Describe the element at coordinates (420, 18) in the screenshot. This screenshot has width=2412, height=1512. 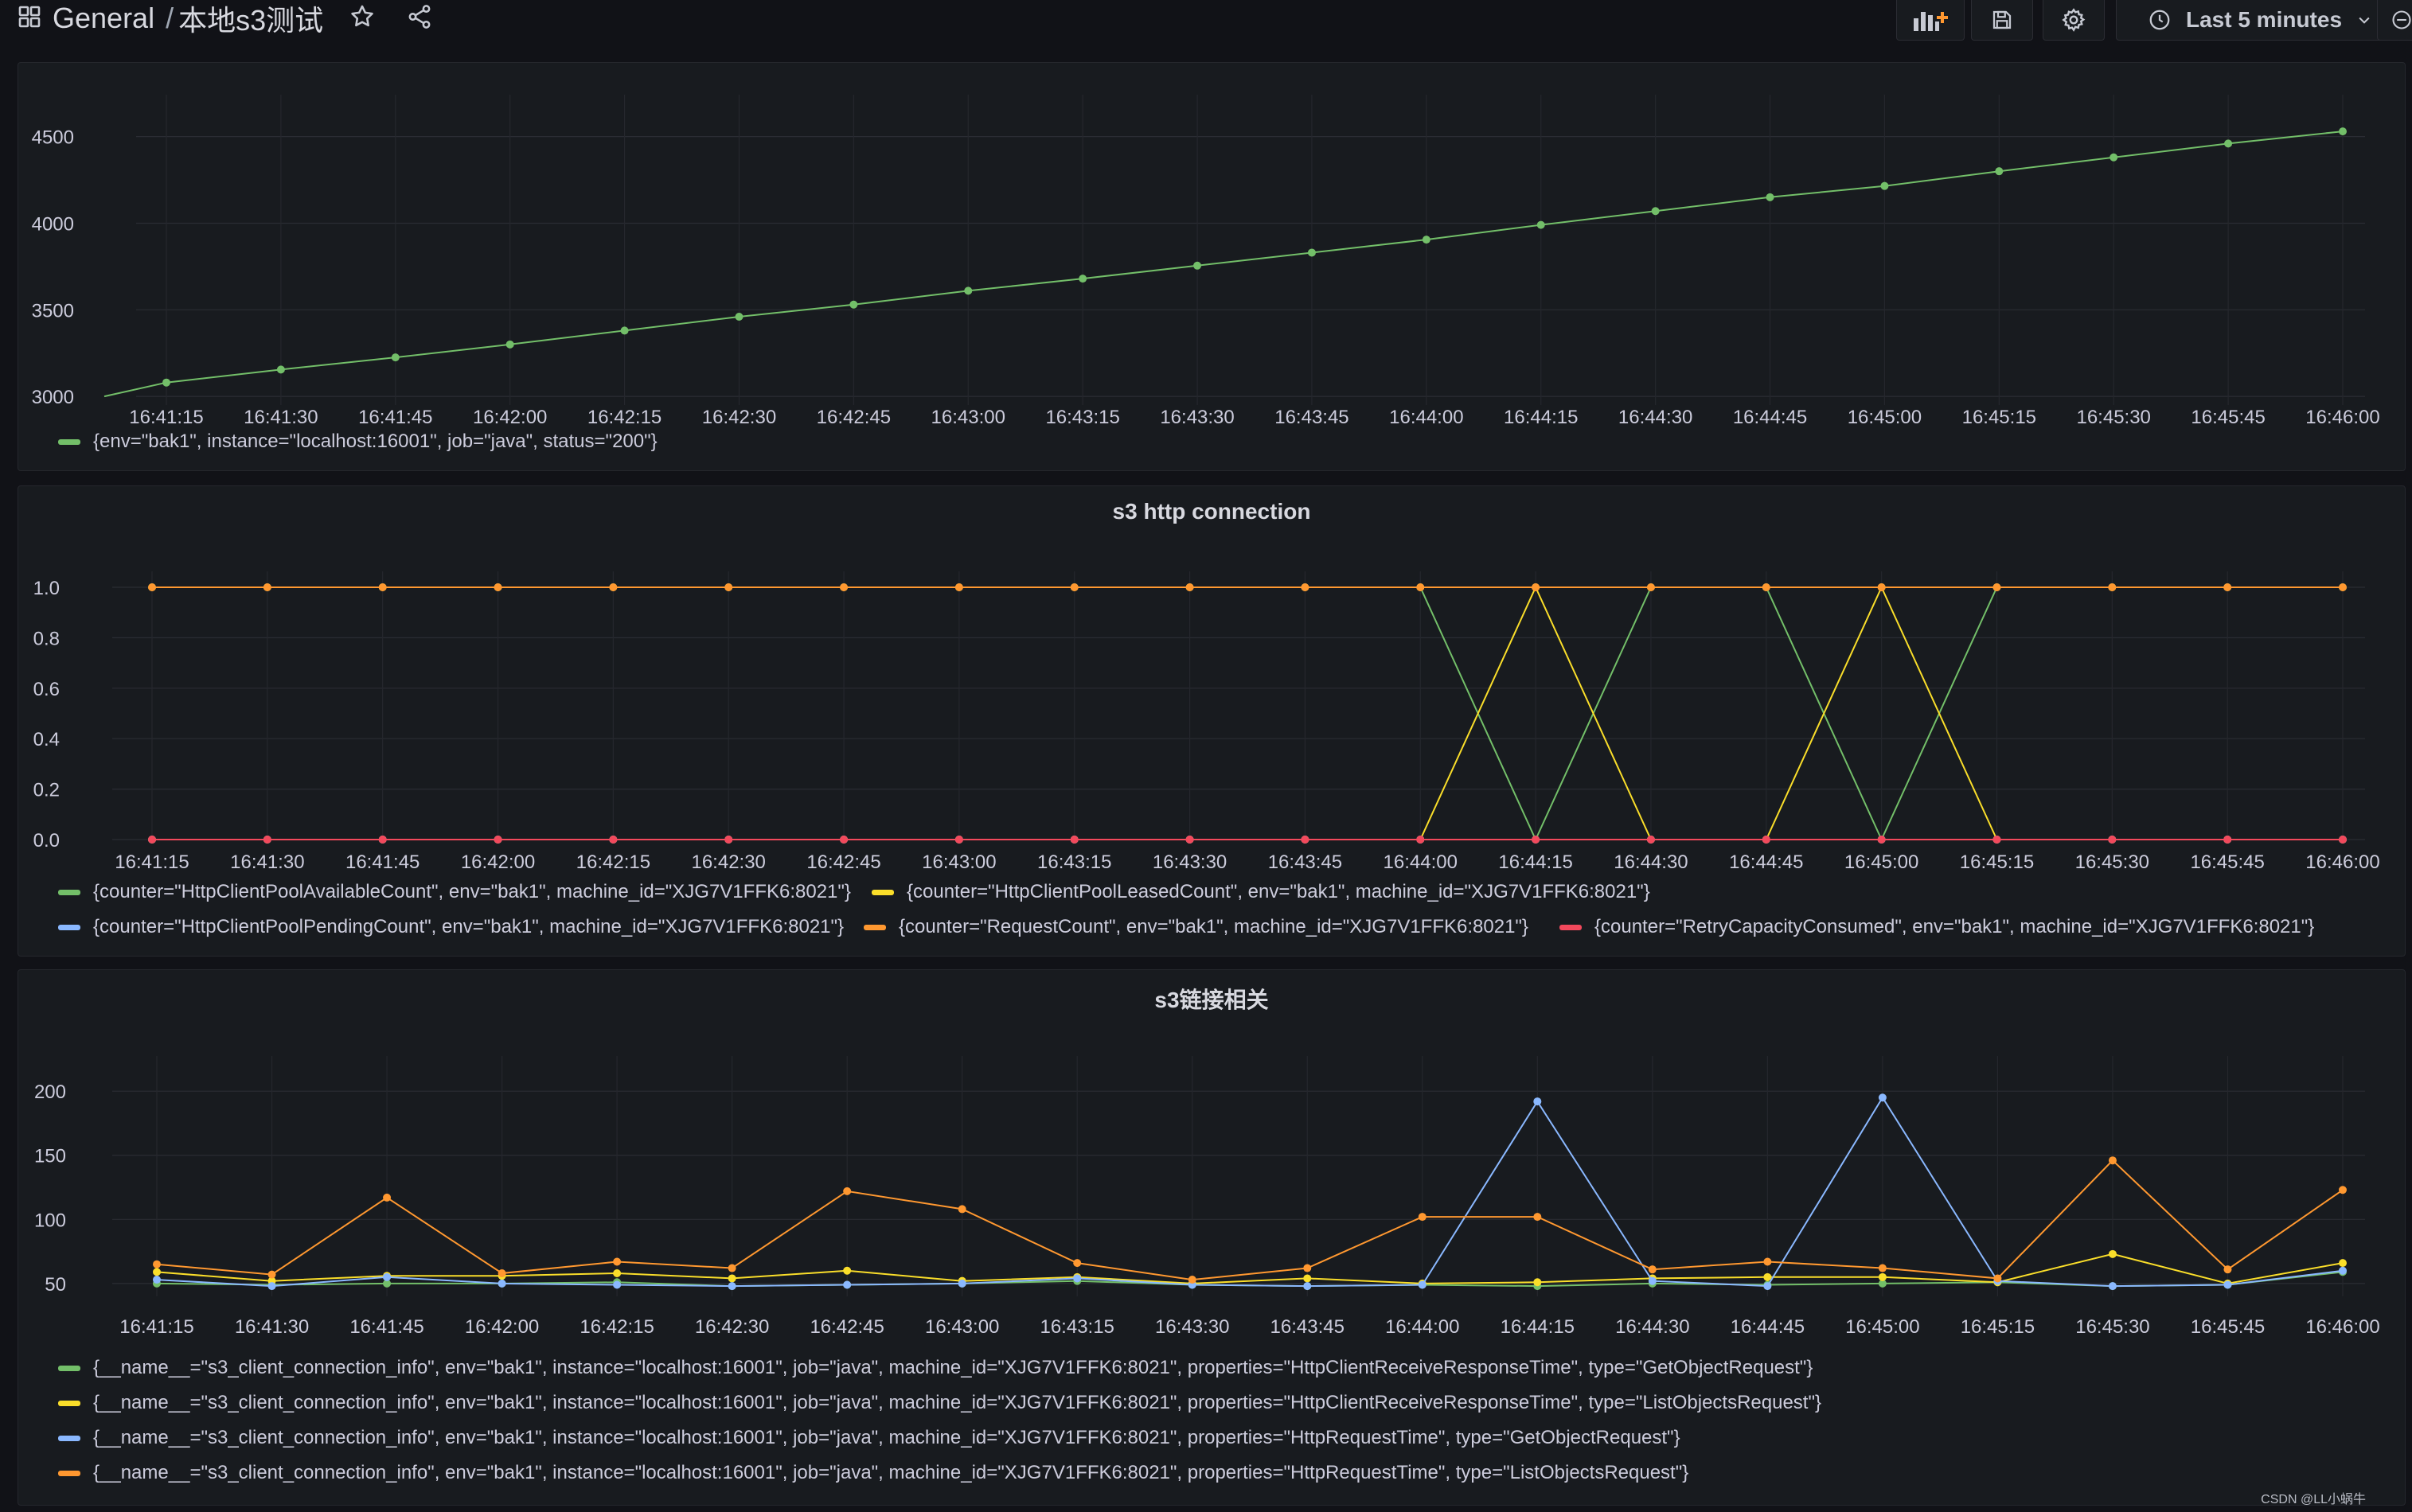
I see `share-icon` at that location.